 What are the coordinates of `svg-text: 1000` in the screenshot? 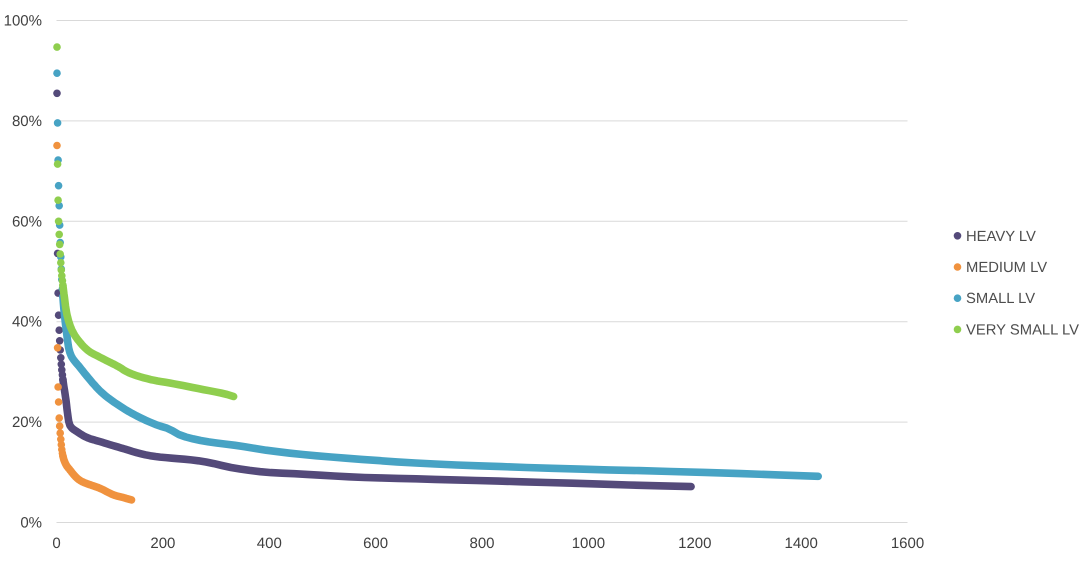 It's located at (588, 543).